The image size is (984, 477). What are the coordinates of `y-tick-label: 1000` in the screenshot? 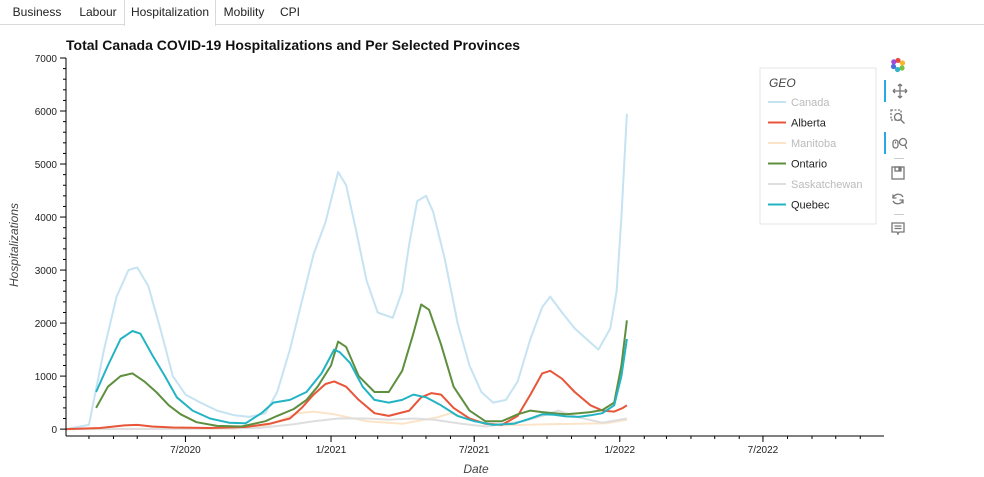 It's located at (46, 377).